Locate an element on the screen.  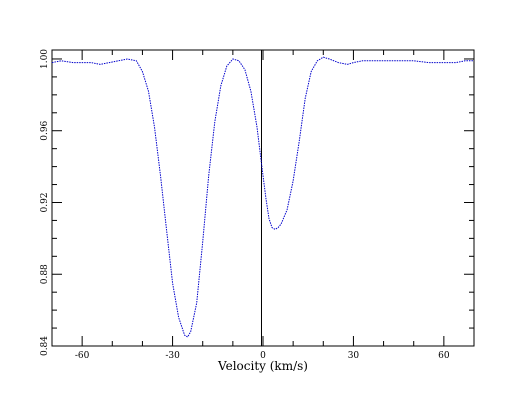
x-tick-label: 60 is located at coordinates (444, 356).